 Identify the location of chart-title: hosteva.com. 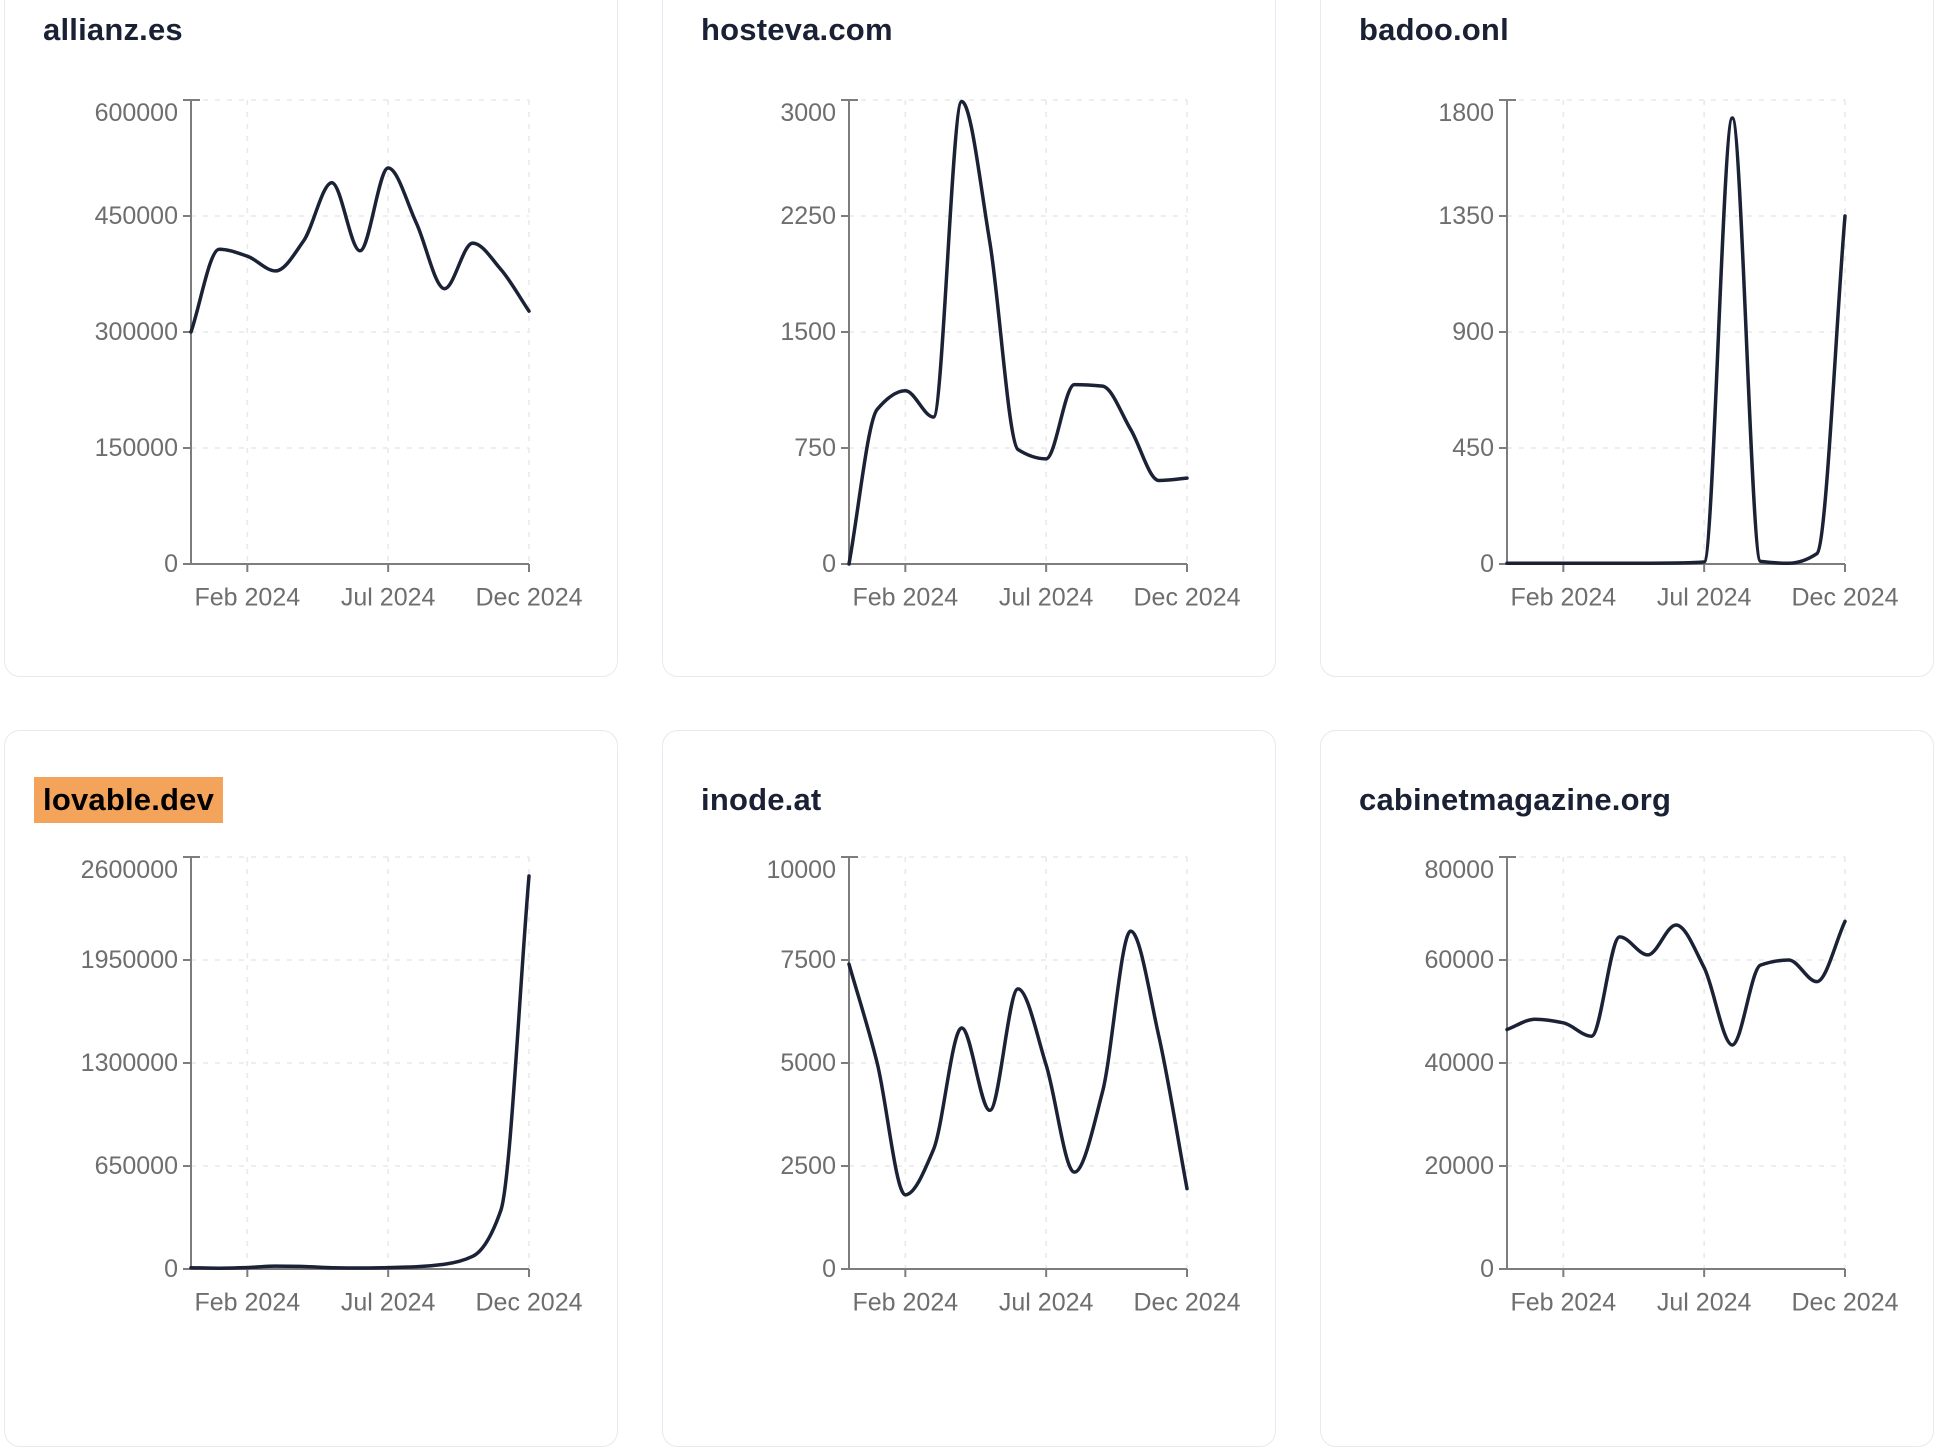
(797, 30).